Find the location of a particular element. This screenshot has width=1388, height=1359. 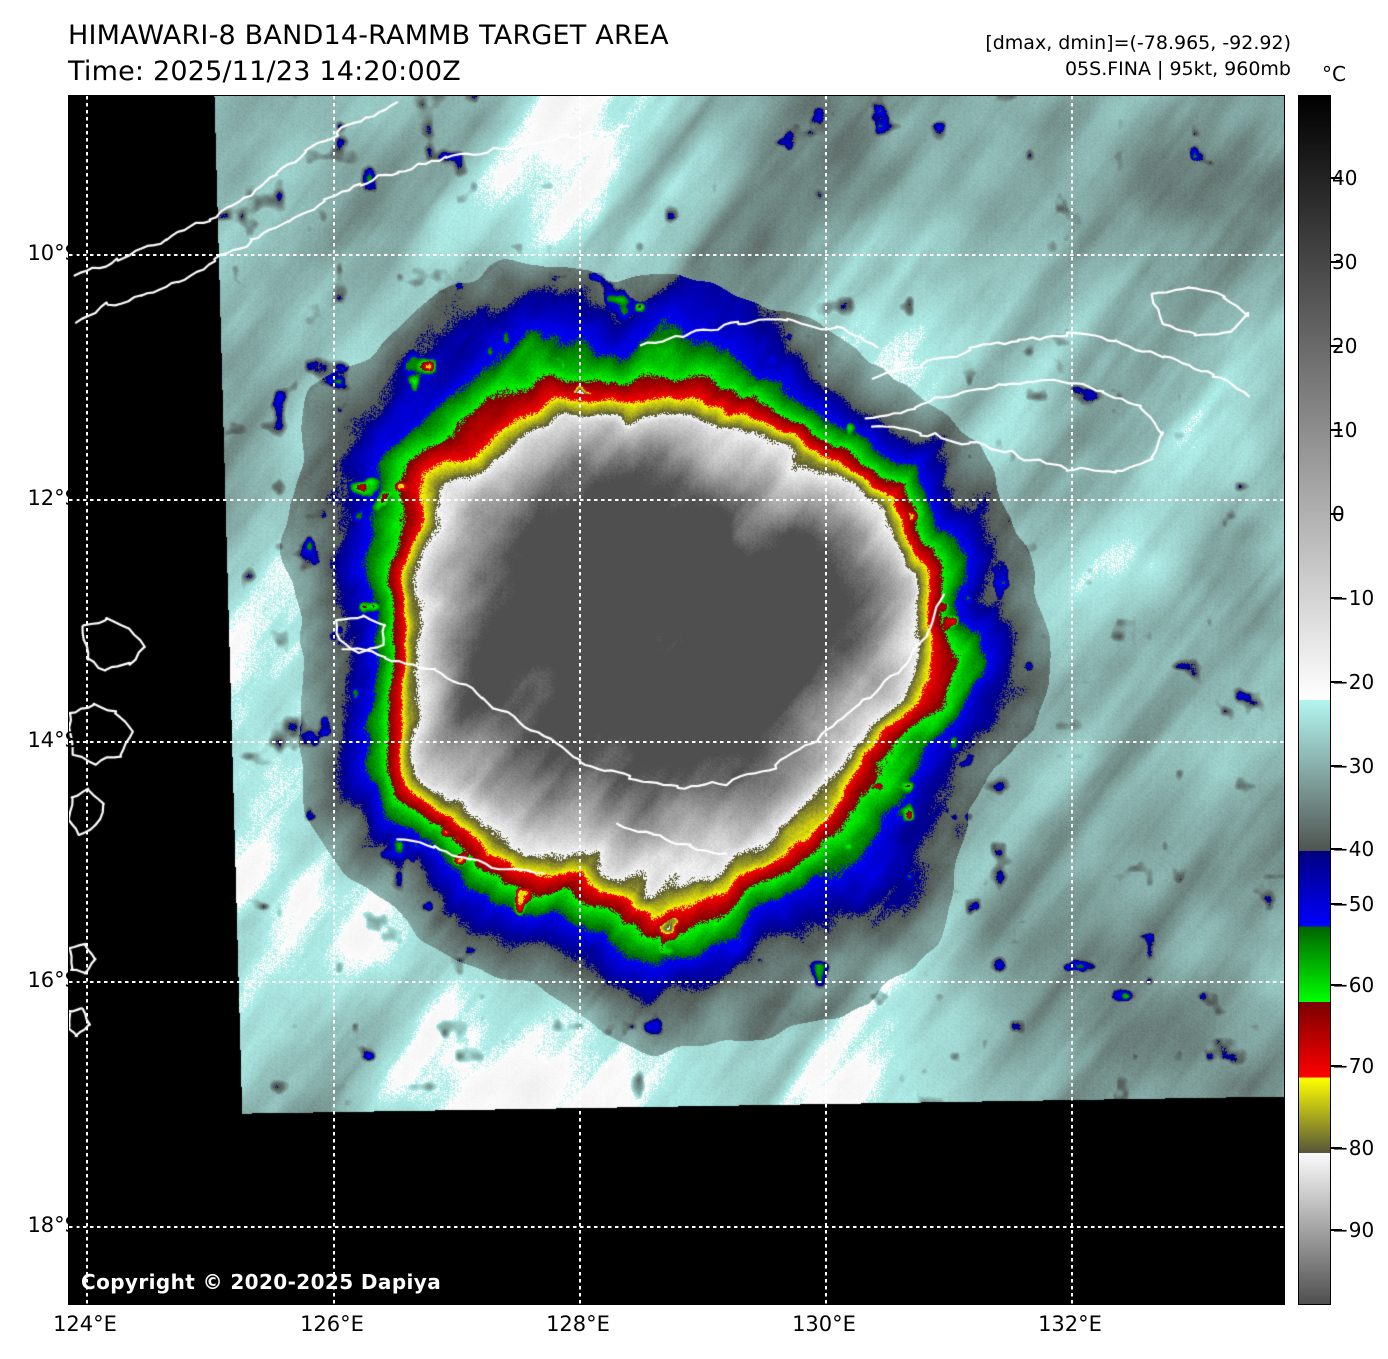

colorbar-tick-label-11: −70 is located at coordinates (1353, 1066).